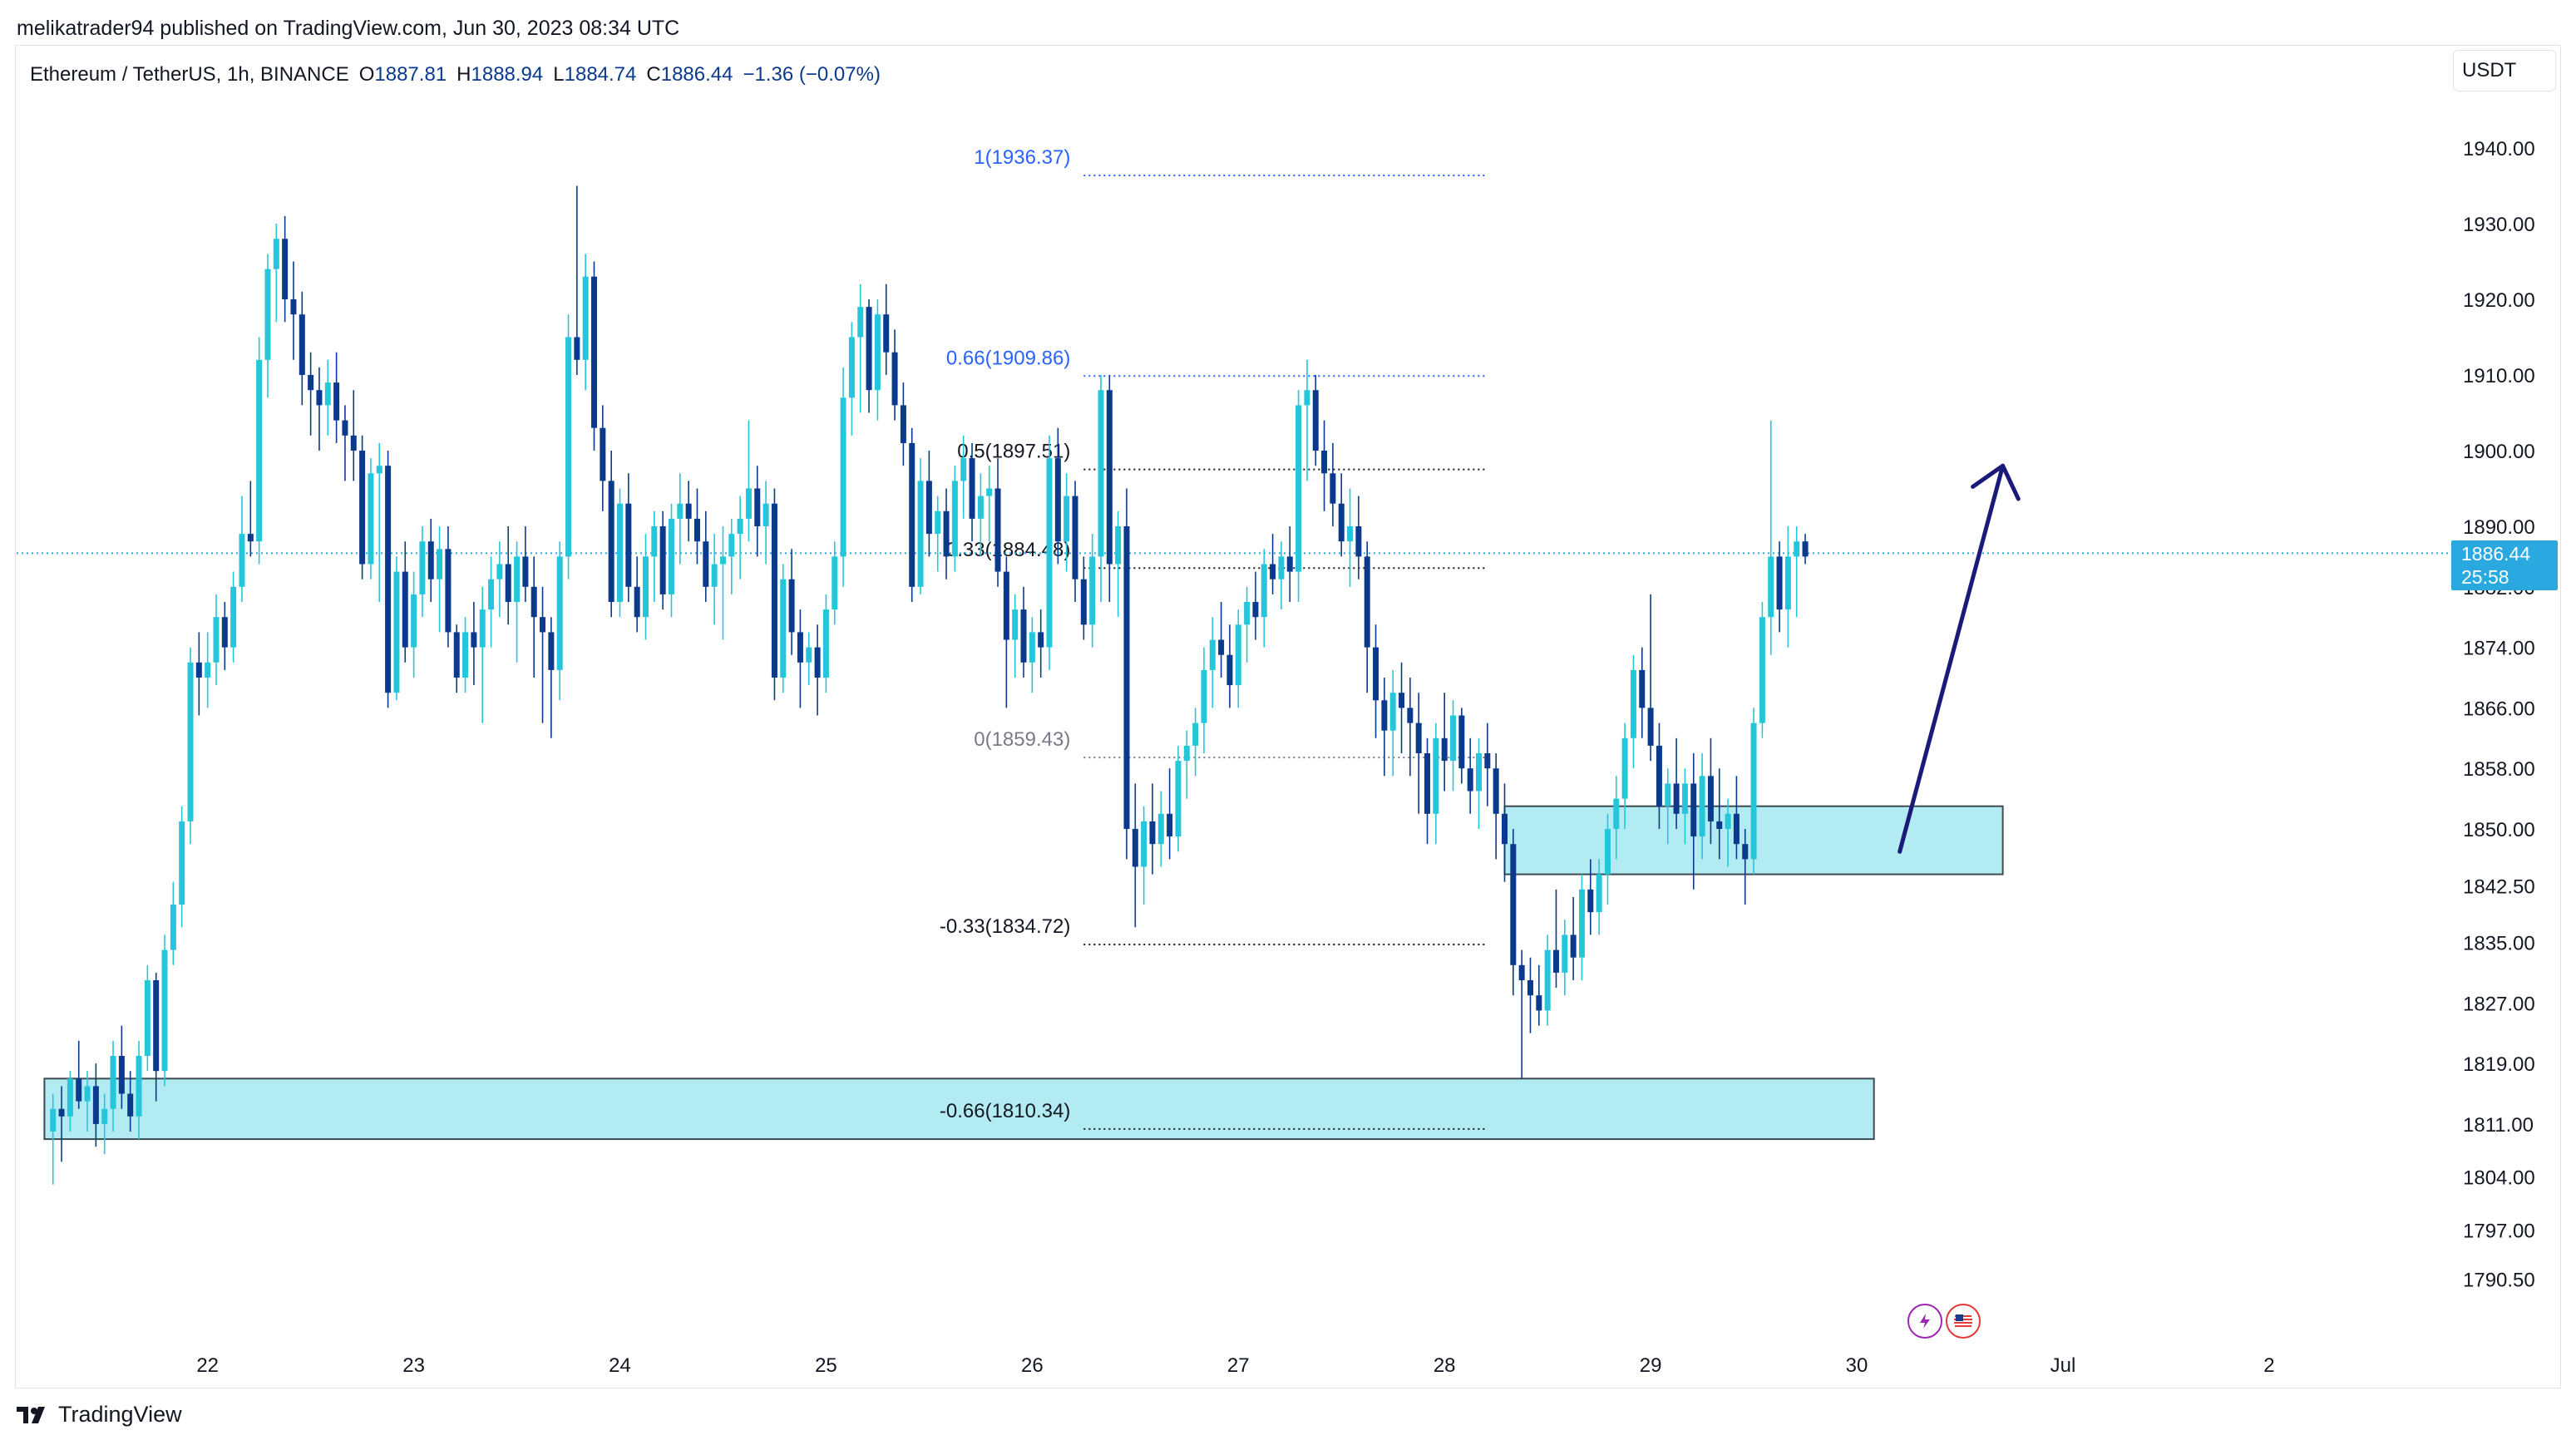 The width and height of the screenshot is (2576, 1445). Describe the element at coordinates (1022, 739) in the screenshot. I see `fib-label-4: 0(1859.43)` at that location.